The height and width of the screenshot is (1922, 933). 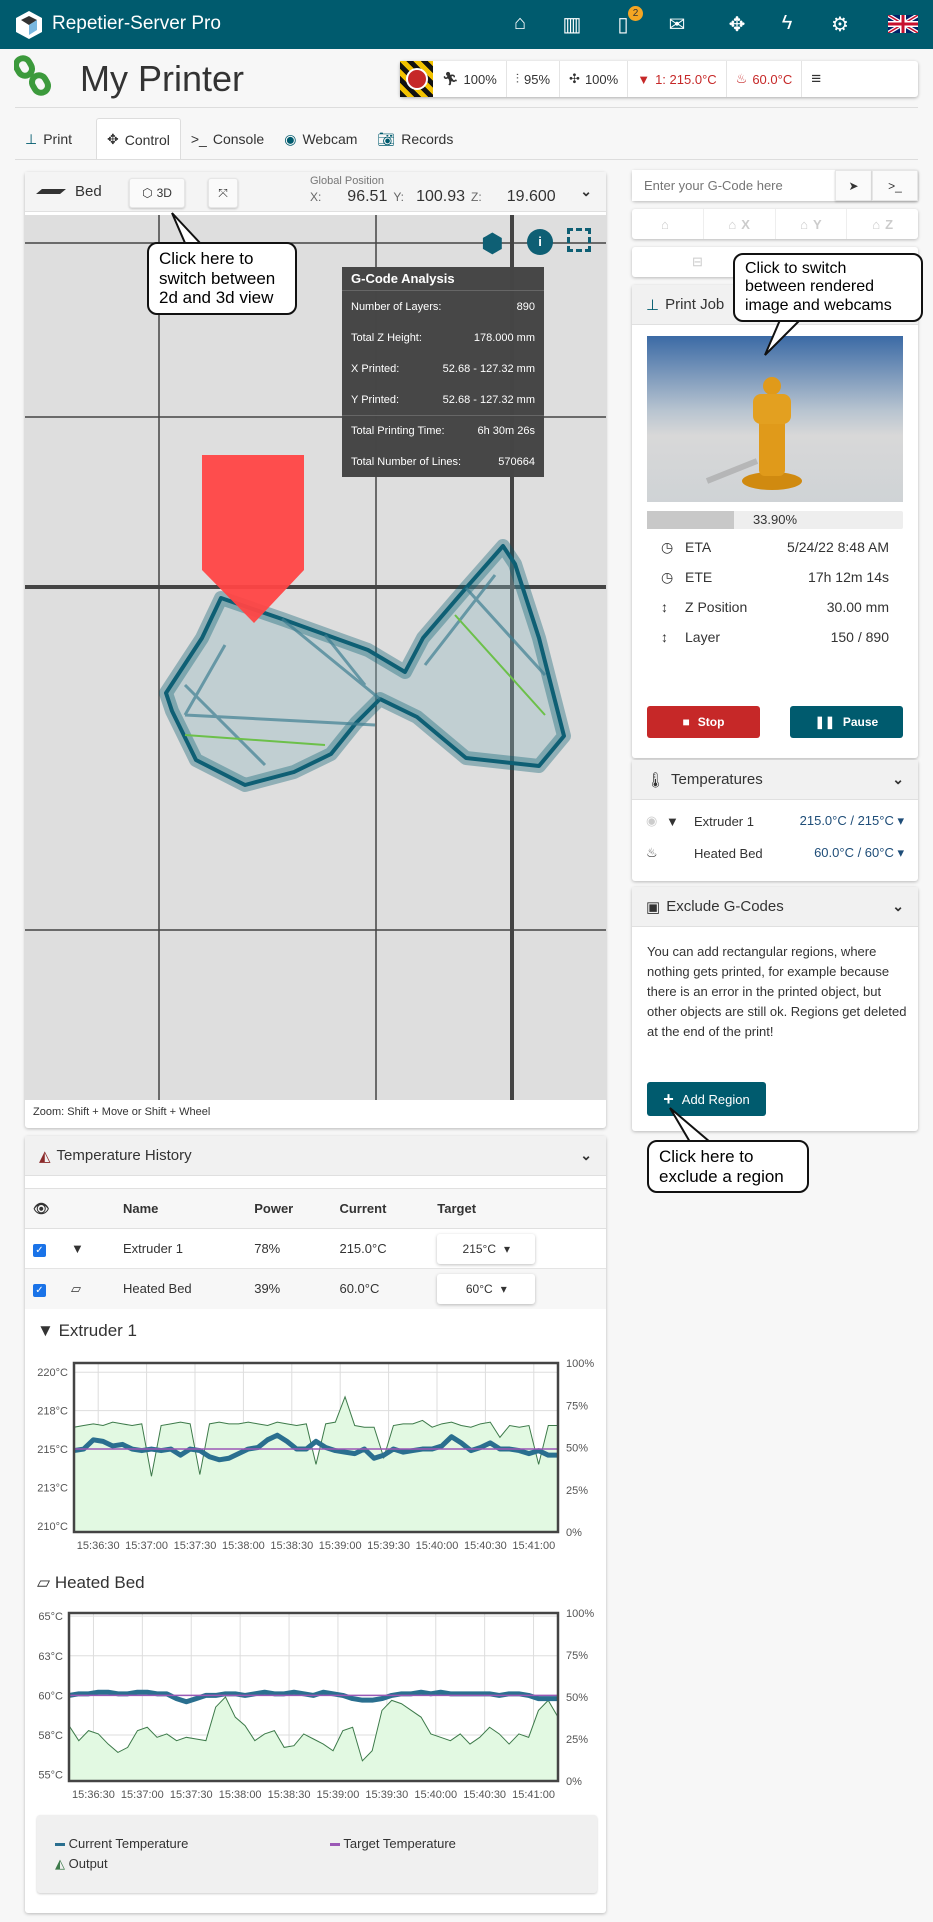 I want to click on 3d-box-icon: ⬢, so click(x=492, y=243).